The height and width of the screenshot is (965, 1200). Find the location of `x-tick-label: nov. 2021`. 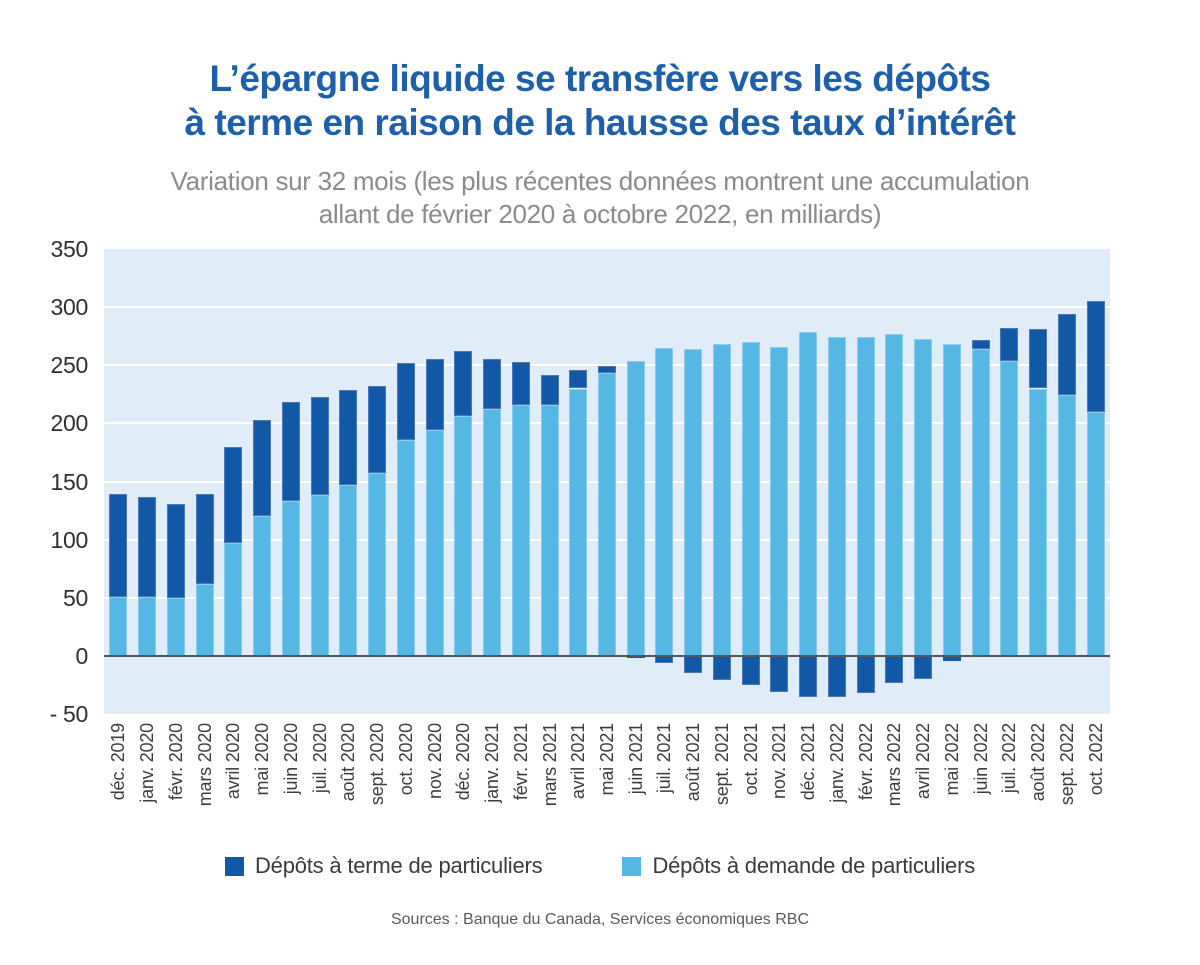

x-tick-label: nov. 2021 is located at coordinates (779, 761).